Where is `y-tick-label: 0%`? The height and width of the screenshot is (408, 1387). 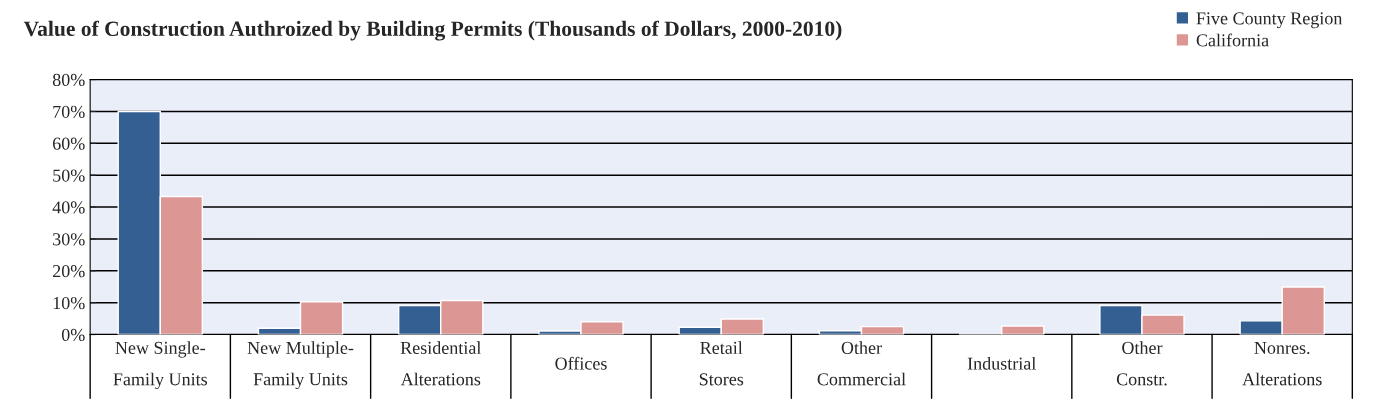 y-tick-label: 0% is located at coordinates (73, 335).